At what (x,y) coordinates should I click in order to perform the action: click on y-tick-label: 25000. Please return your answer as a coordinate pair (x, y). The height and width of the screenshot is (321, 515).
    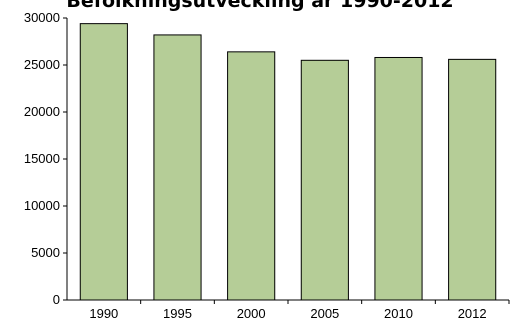
    Looking at the image, I should click on (42, 64).